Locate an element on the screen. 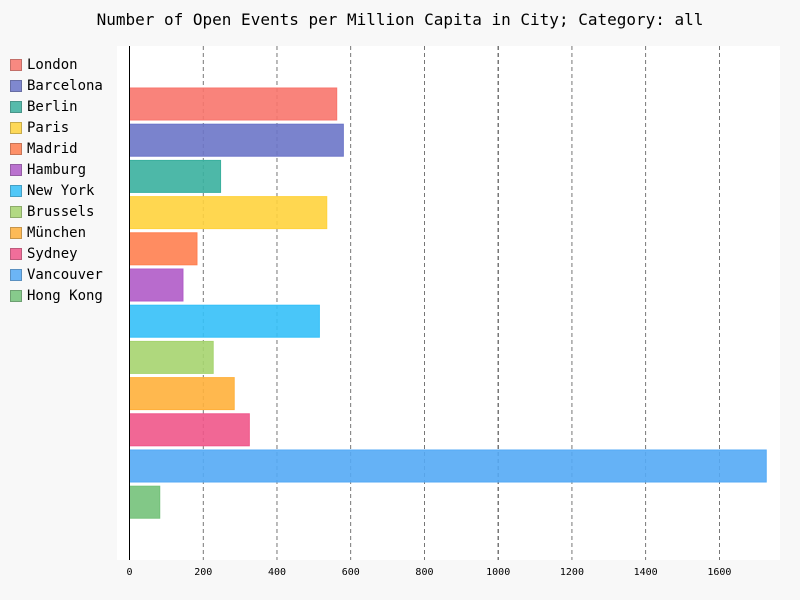 The height and width of the screenshot is (600, 800). legend-item: Madrid is located at coordinates (56, 148).